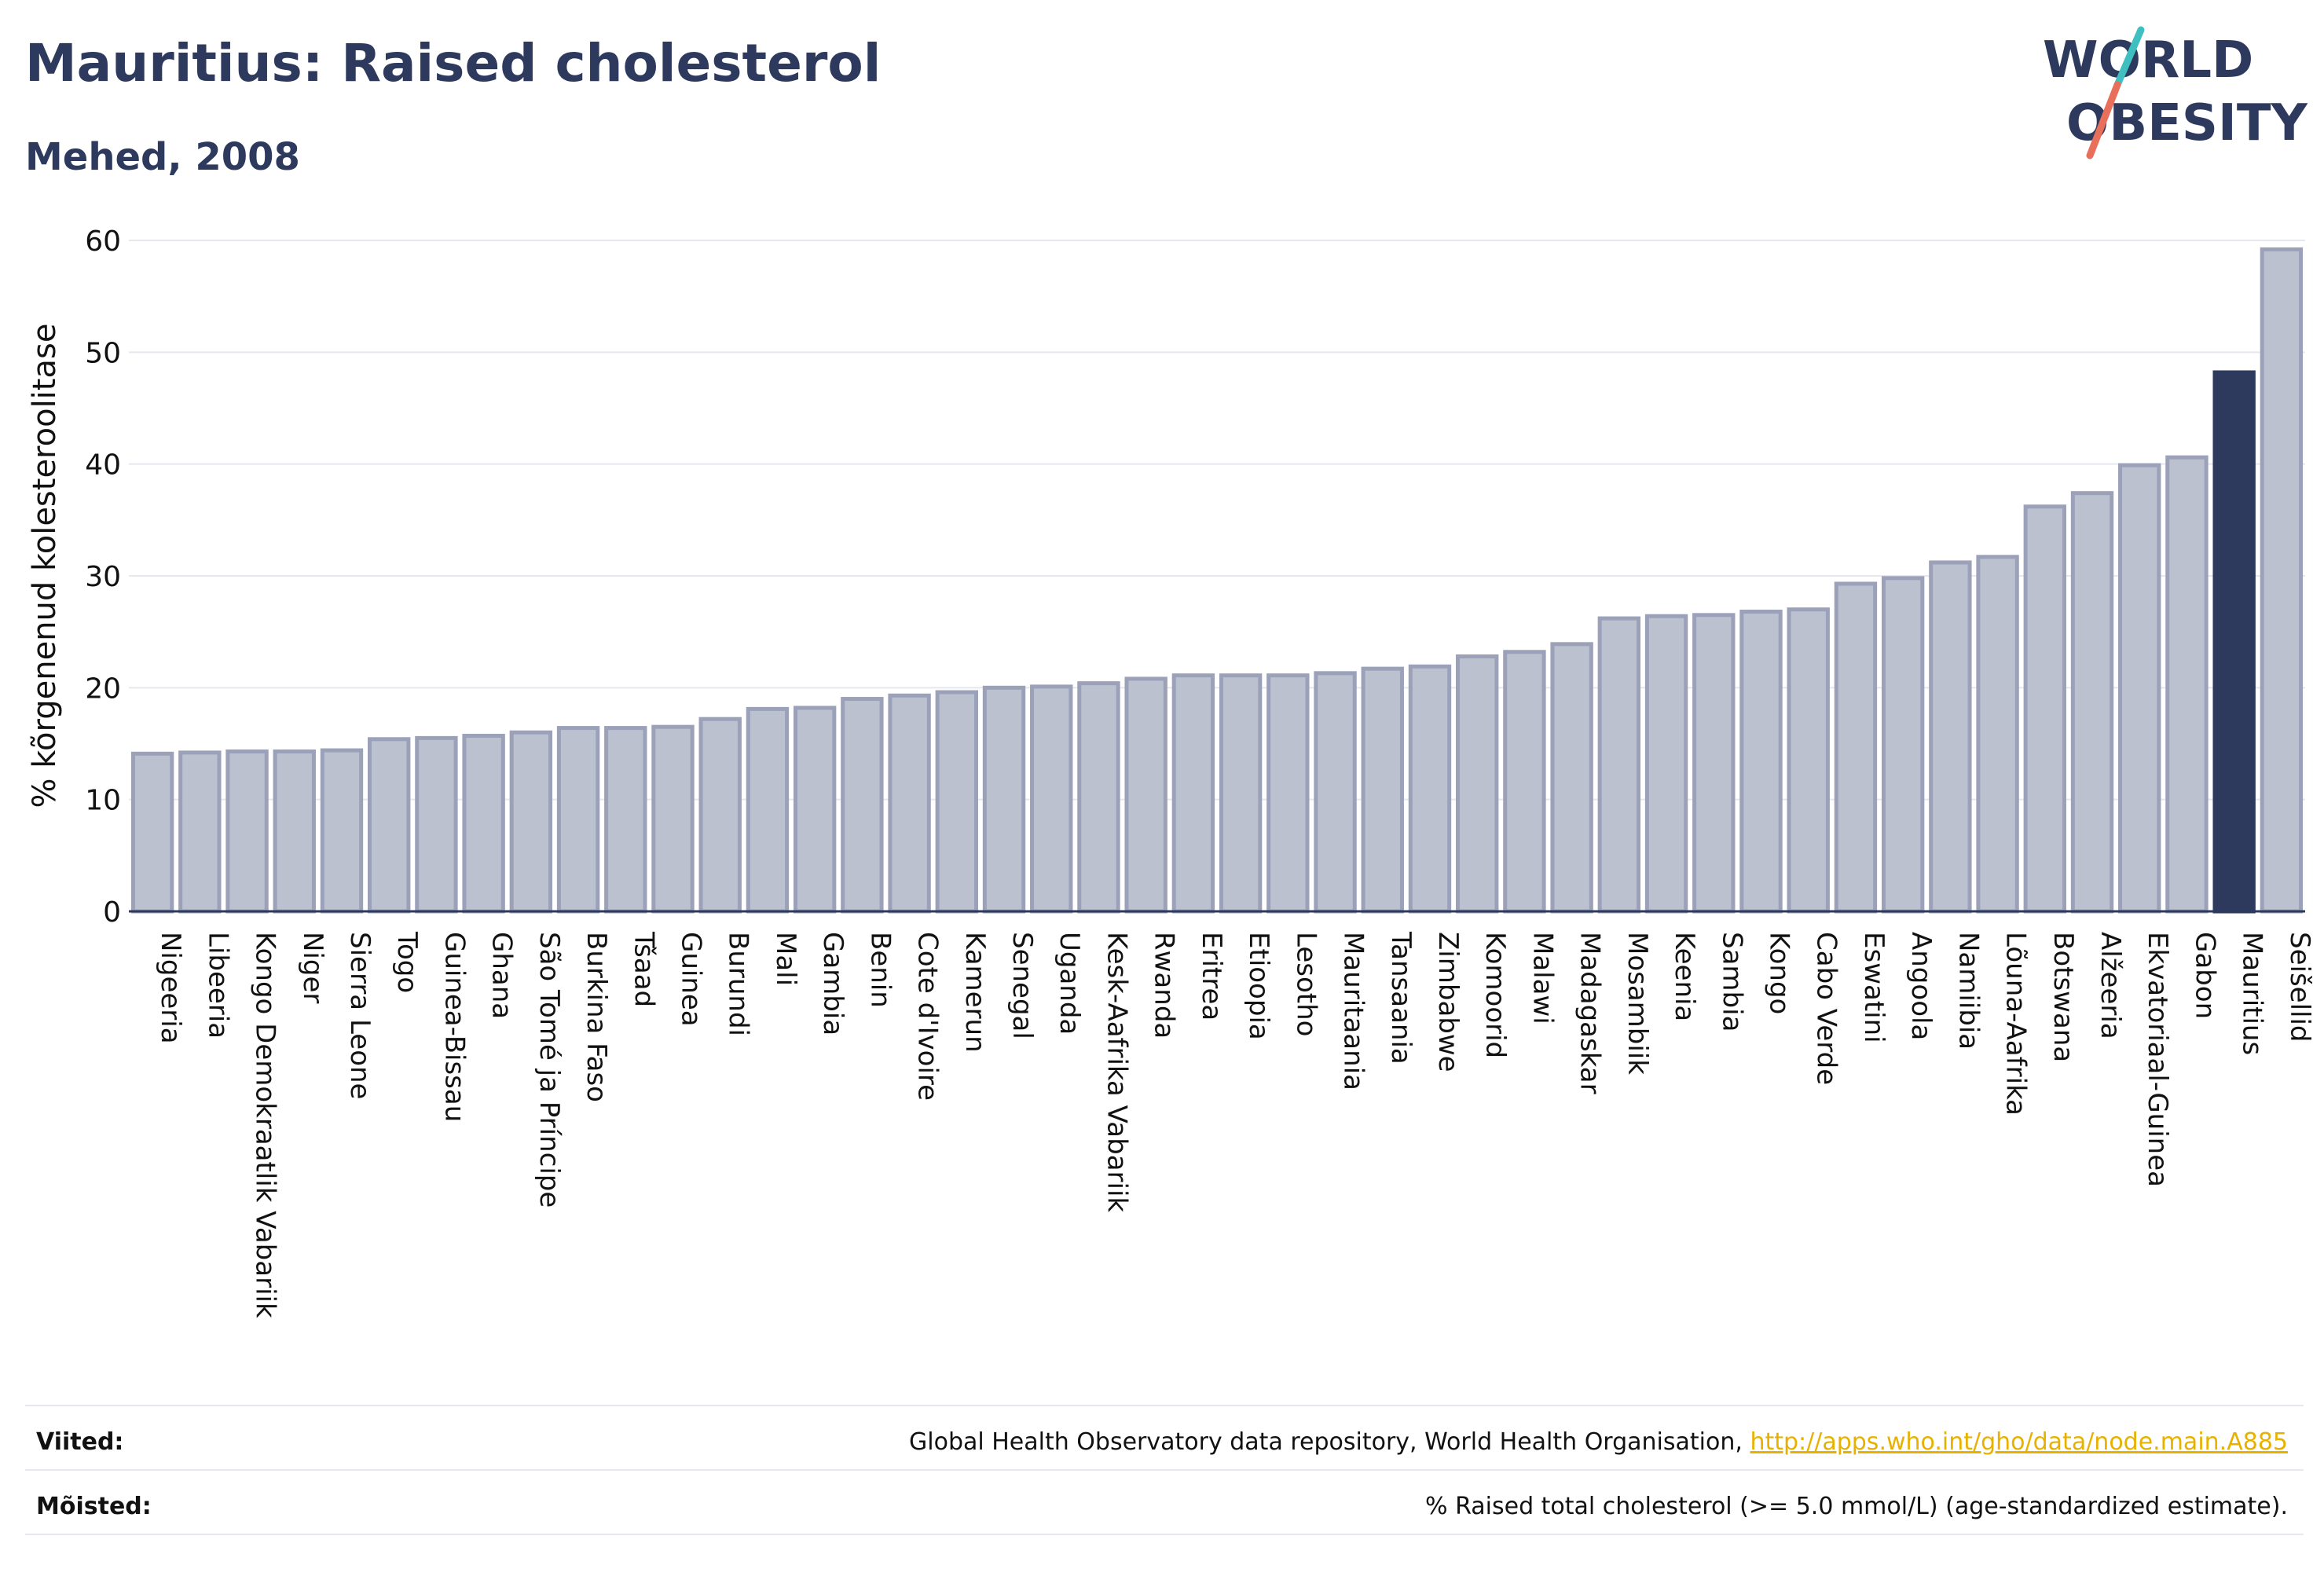 This screenshot has height=1576, width=2324. Describe the element at coordinates (94, 1506) in the screenshot. I see `definitions-label: Mõisted:` at that location.